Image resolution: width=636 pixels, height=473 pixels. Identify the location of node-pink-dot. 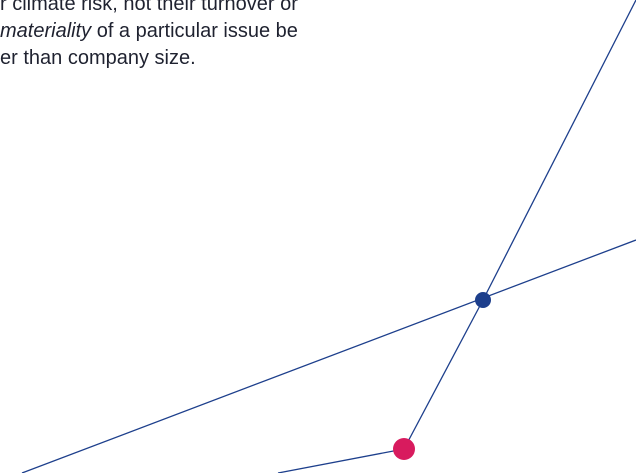
(404, 449).